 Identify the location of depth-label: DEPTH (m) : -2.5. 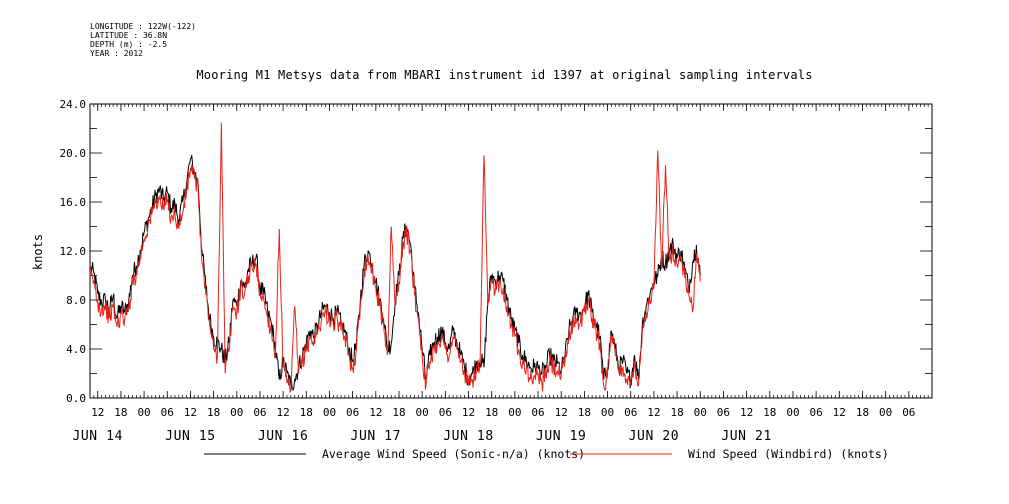
(129, 44).